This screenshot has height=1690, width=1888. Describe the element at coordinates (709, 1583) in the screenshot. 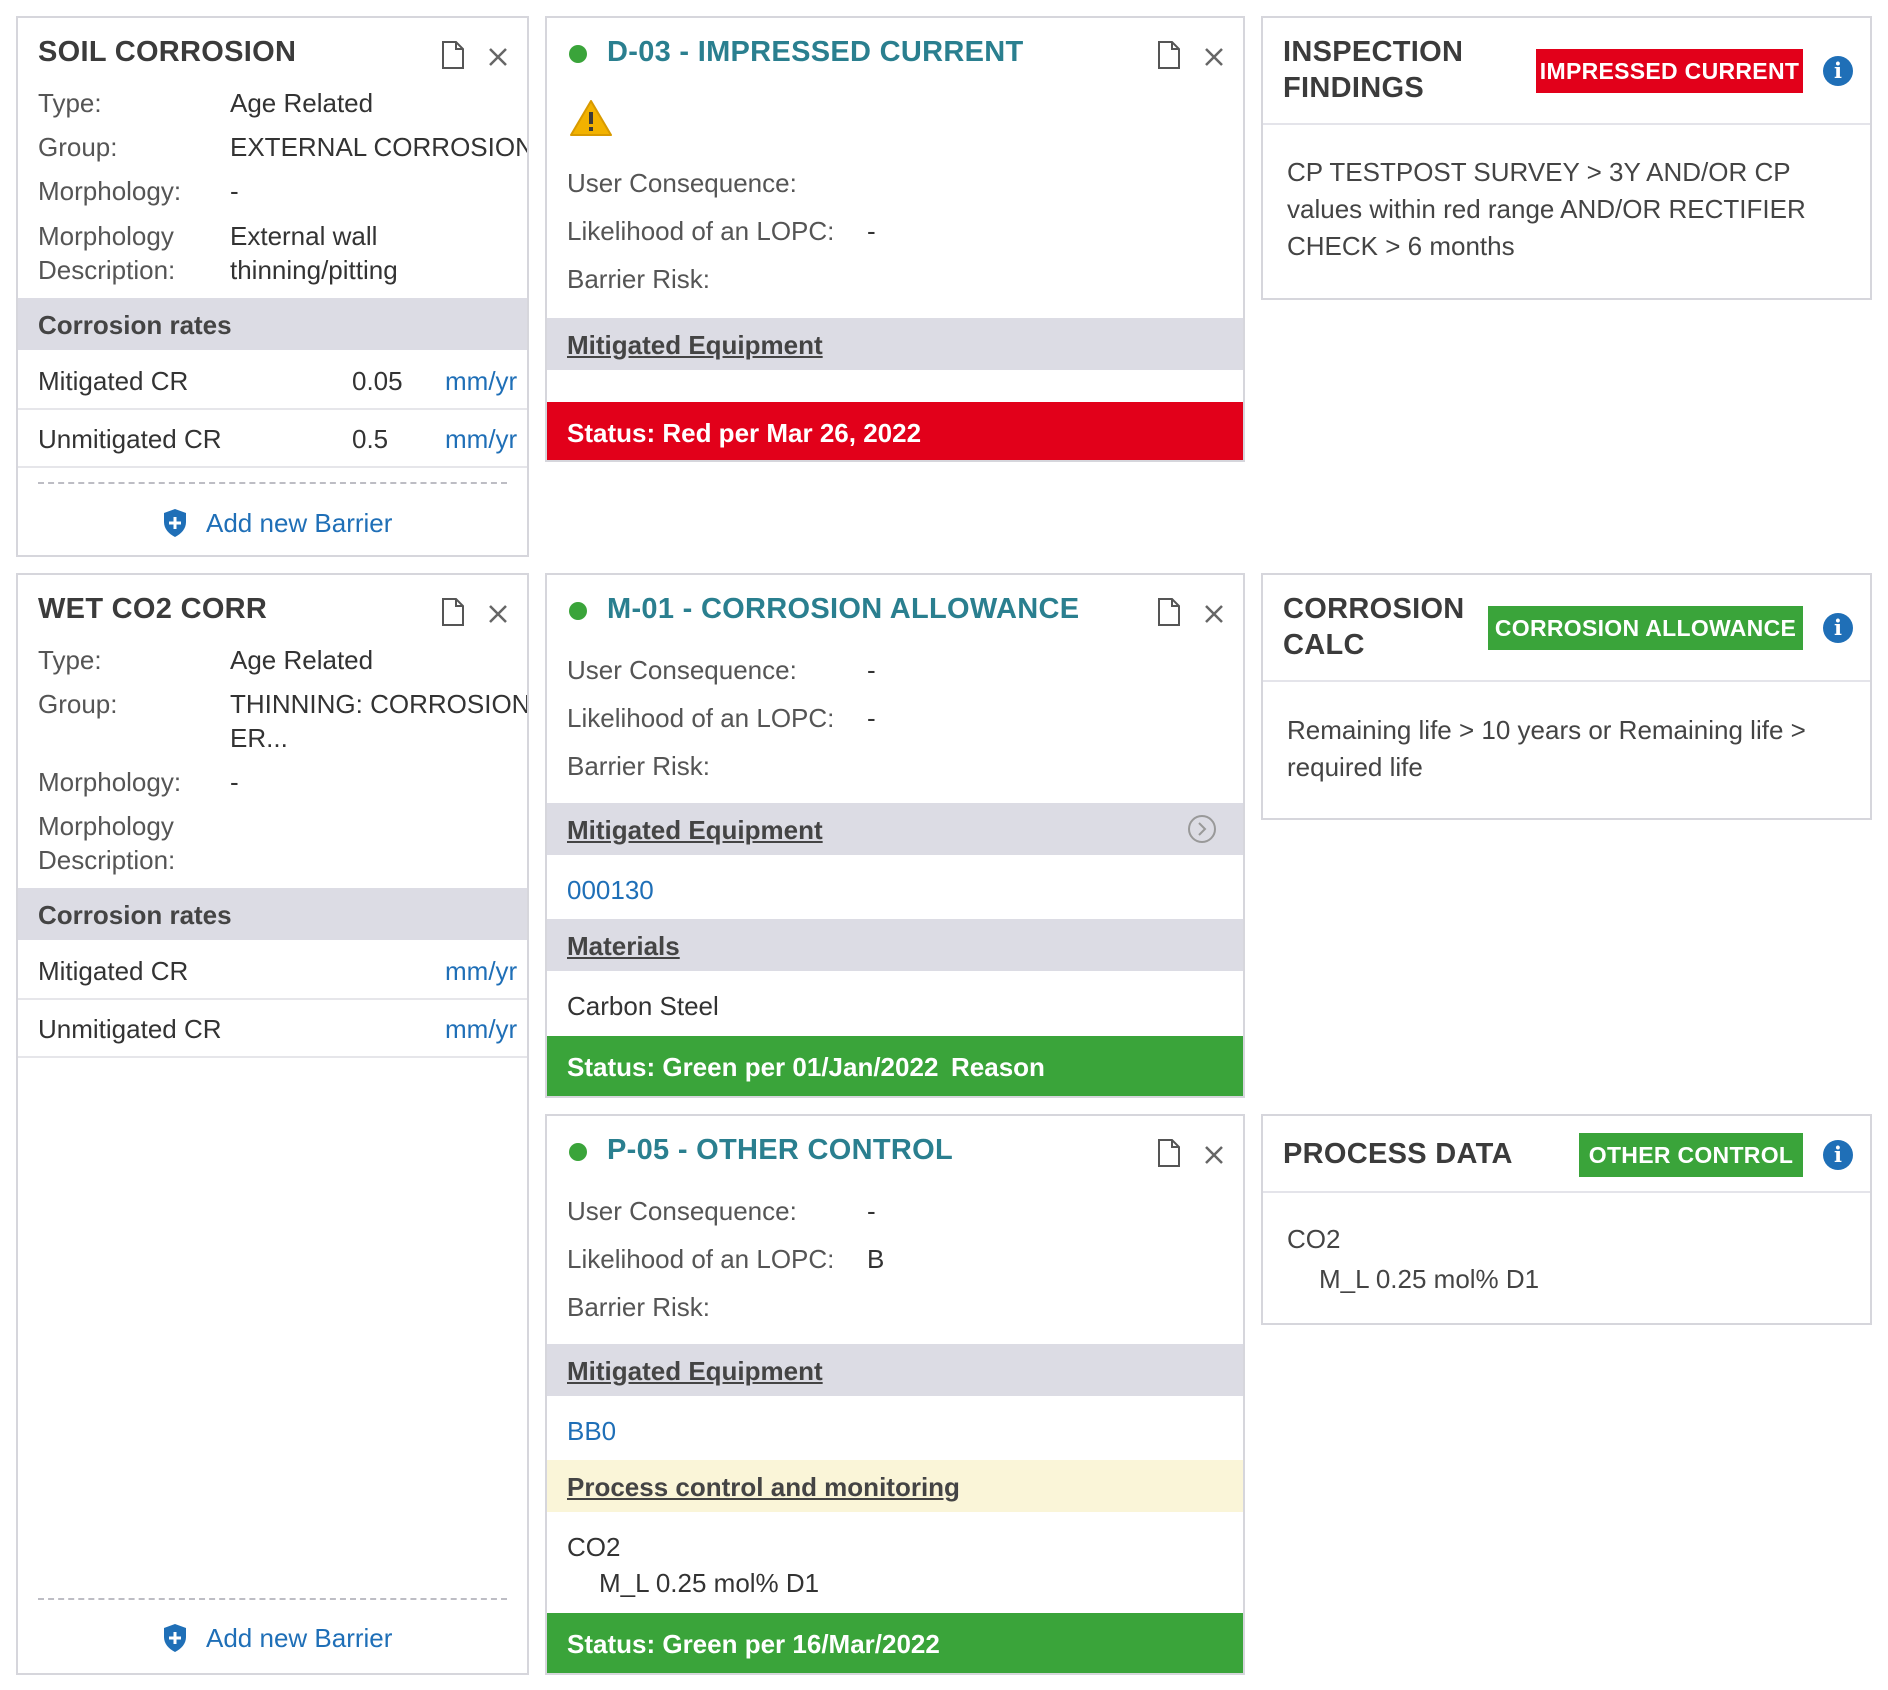

I see `process-line-2: M_L 0.25 mol% D1` at that location.